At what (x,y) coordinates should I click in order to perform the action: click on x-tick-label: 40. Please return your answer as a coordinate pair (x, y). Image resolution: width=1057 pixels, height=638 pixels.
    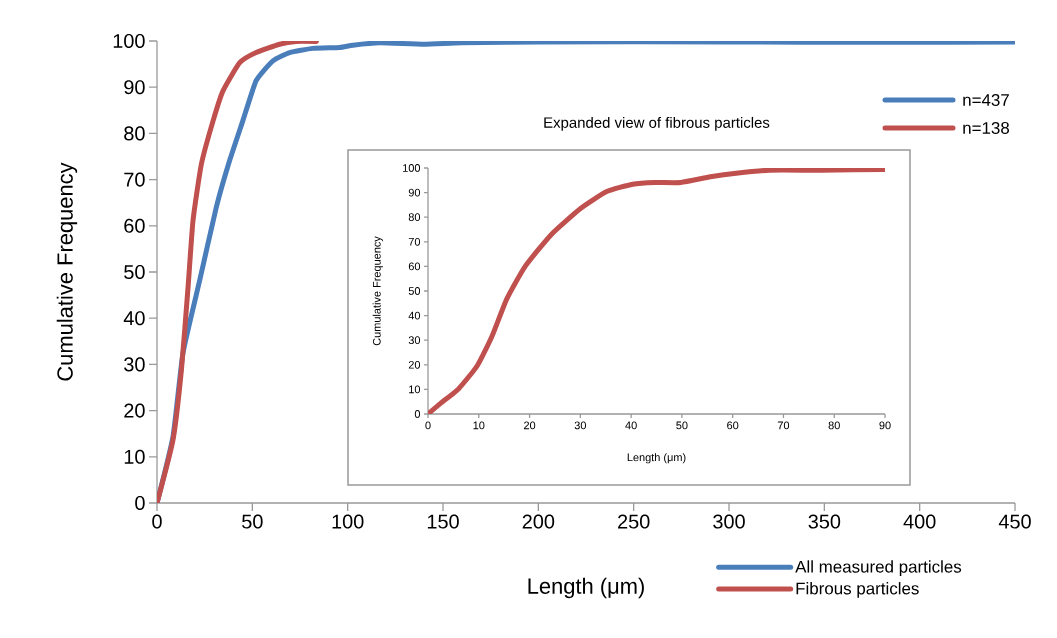
    Looking at the image, I should click on (631, 425).